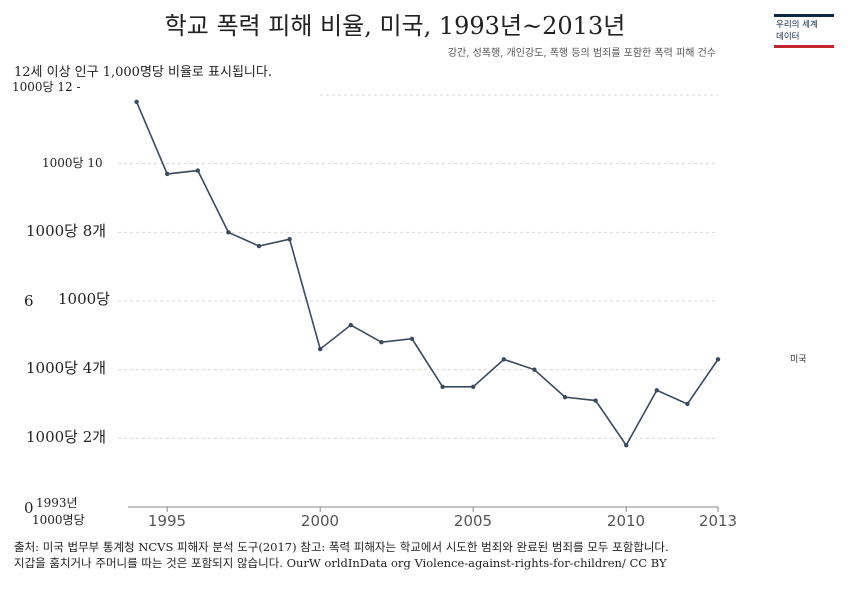 The image size is (850, 600). I want to click on data-point-1994, so click(136, 102).